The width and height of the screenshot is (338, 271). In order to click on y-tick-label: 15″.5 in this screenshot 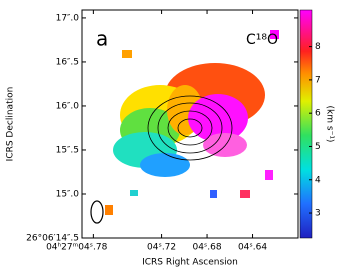, I will do `click(67, 150)`.